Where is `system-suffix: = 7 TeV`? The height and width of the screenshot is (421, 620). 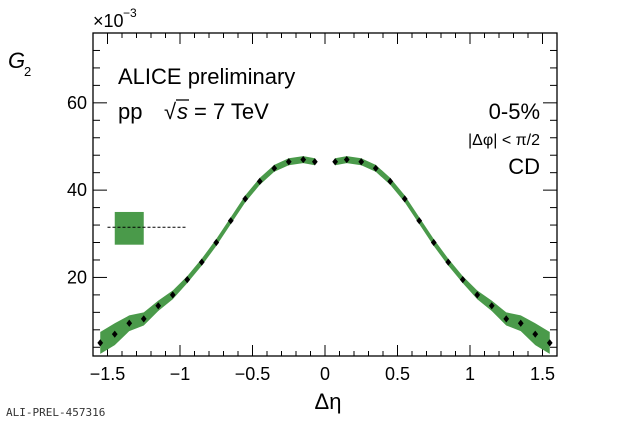
system-suffix: = 7 TeV is located at coordinates (231, 111).